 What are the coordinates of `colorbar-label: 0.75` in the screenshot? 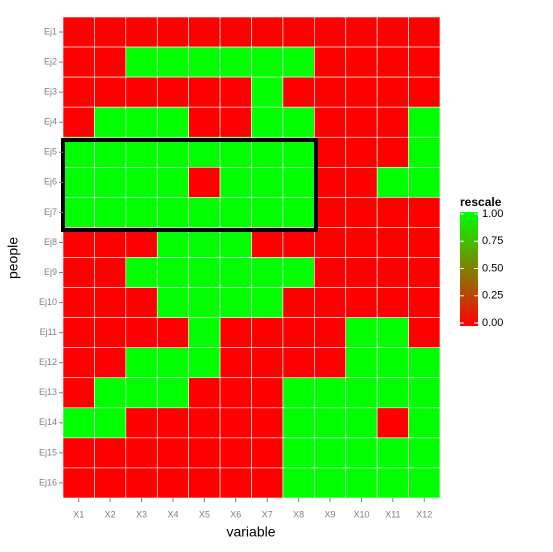 It's located at (492, 241).